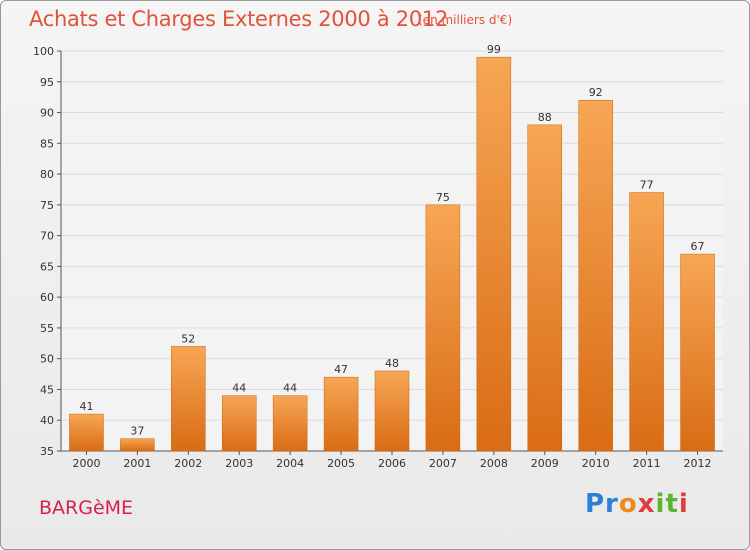 The width and height of the screenshot is (750, 550). Describe the element at coordinates (443, 463) in the screenshot. I see `x-tick-label: 2007` at that location.